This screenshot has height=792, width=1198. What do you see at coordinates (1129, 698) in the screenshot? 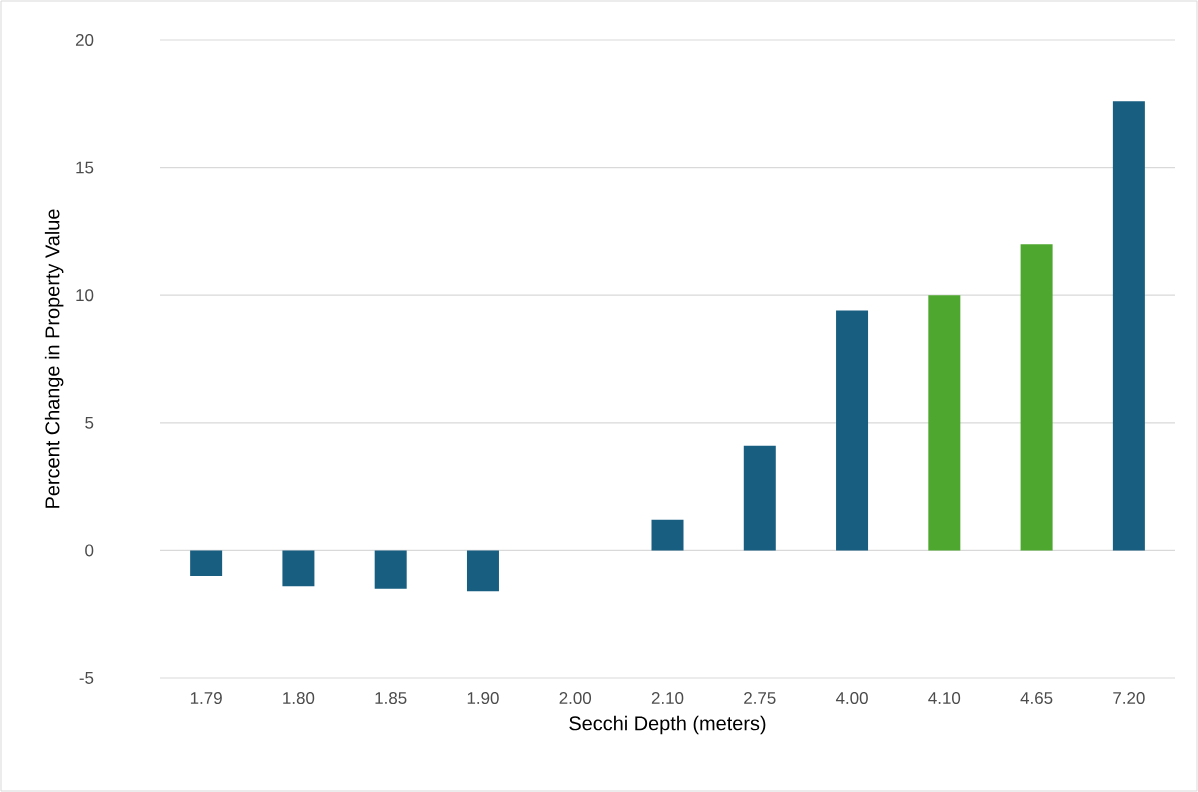
I see `x-tick-label: 7.20` at bounding box center [1129, 698].